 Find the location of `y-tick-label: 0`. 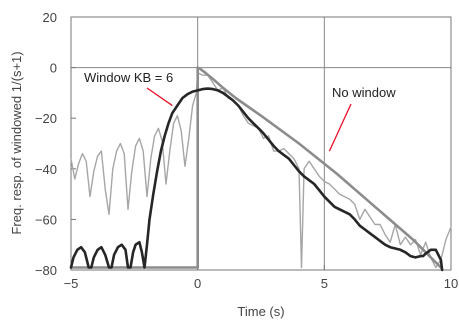

y-tick-label: 0 is located at coordinates (53, 68).